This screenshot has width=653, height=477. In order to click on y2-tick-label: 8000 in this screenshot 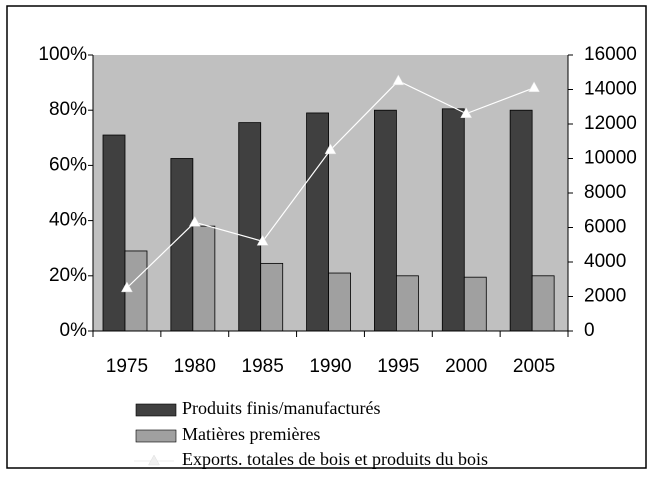, I will do `click(605, 192)`.